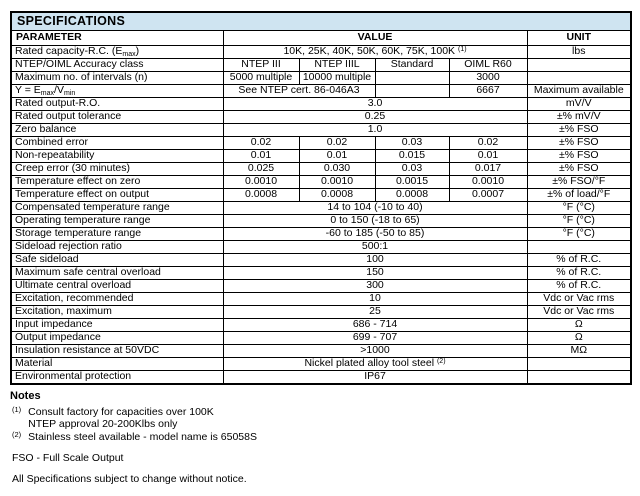  I want to click on value-cell: IP67, so click(375, 377).